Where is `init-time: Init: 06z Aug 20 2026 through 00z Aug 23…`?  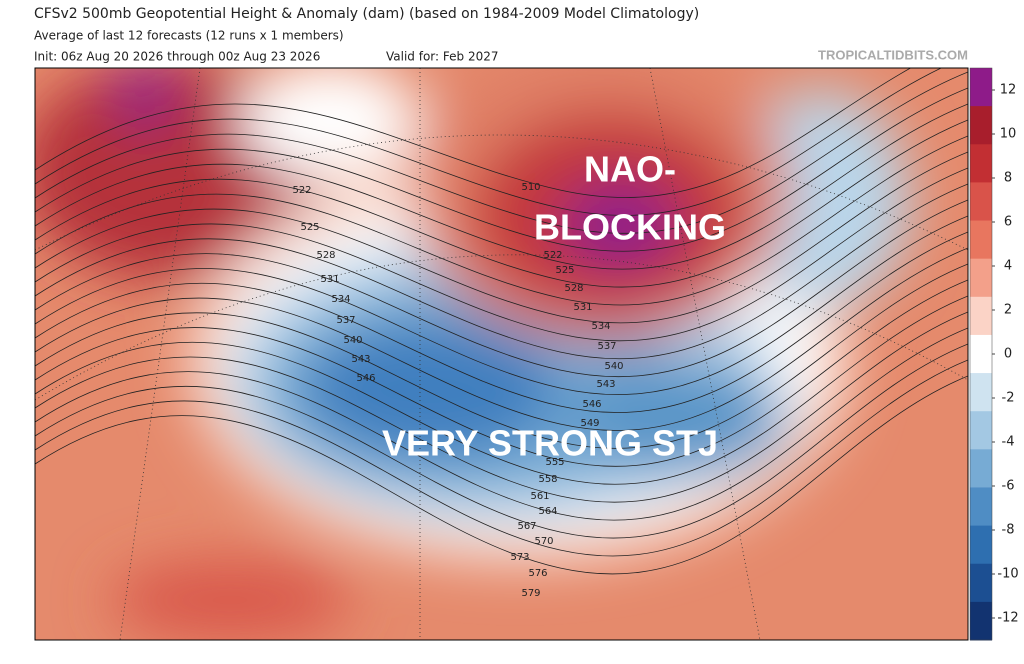
init-time: Init: 06z Aug 20 2026 through 00z Aug 23… is located at coordinates (177, 57).